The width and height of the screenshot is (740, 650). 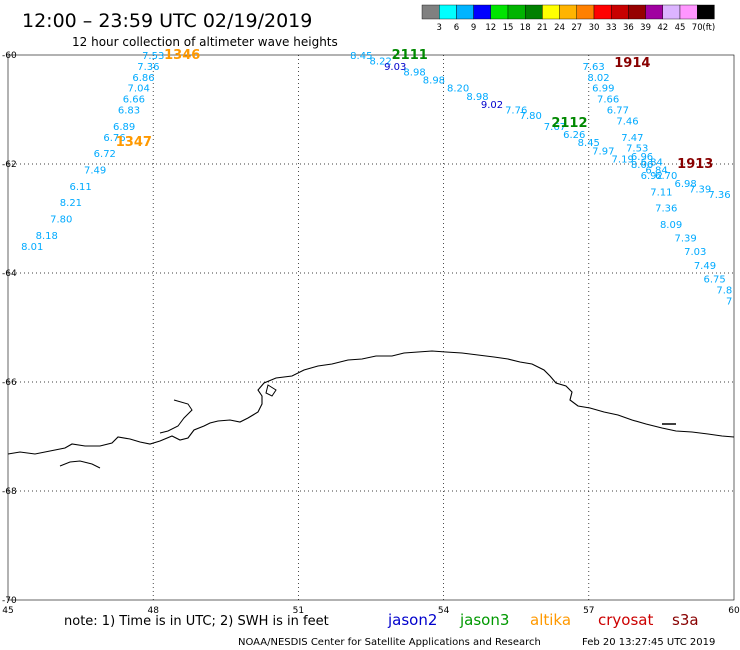 What do you see at coordinates (603, 89) in the screenshot?
I see `swh-value-label: 6.99` at bounding box center [603, 89].